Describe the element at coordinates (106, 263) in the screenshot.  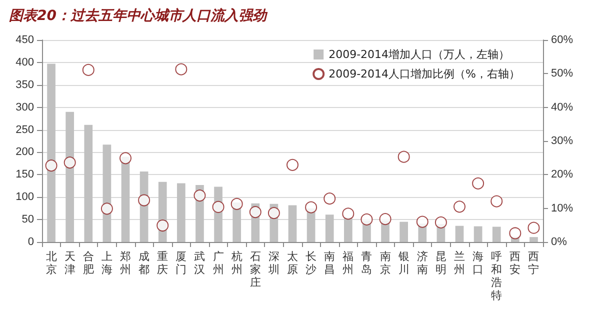
I see `x-tick-label: 上海` at that location.